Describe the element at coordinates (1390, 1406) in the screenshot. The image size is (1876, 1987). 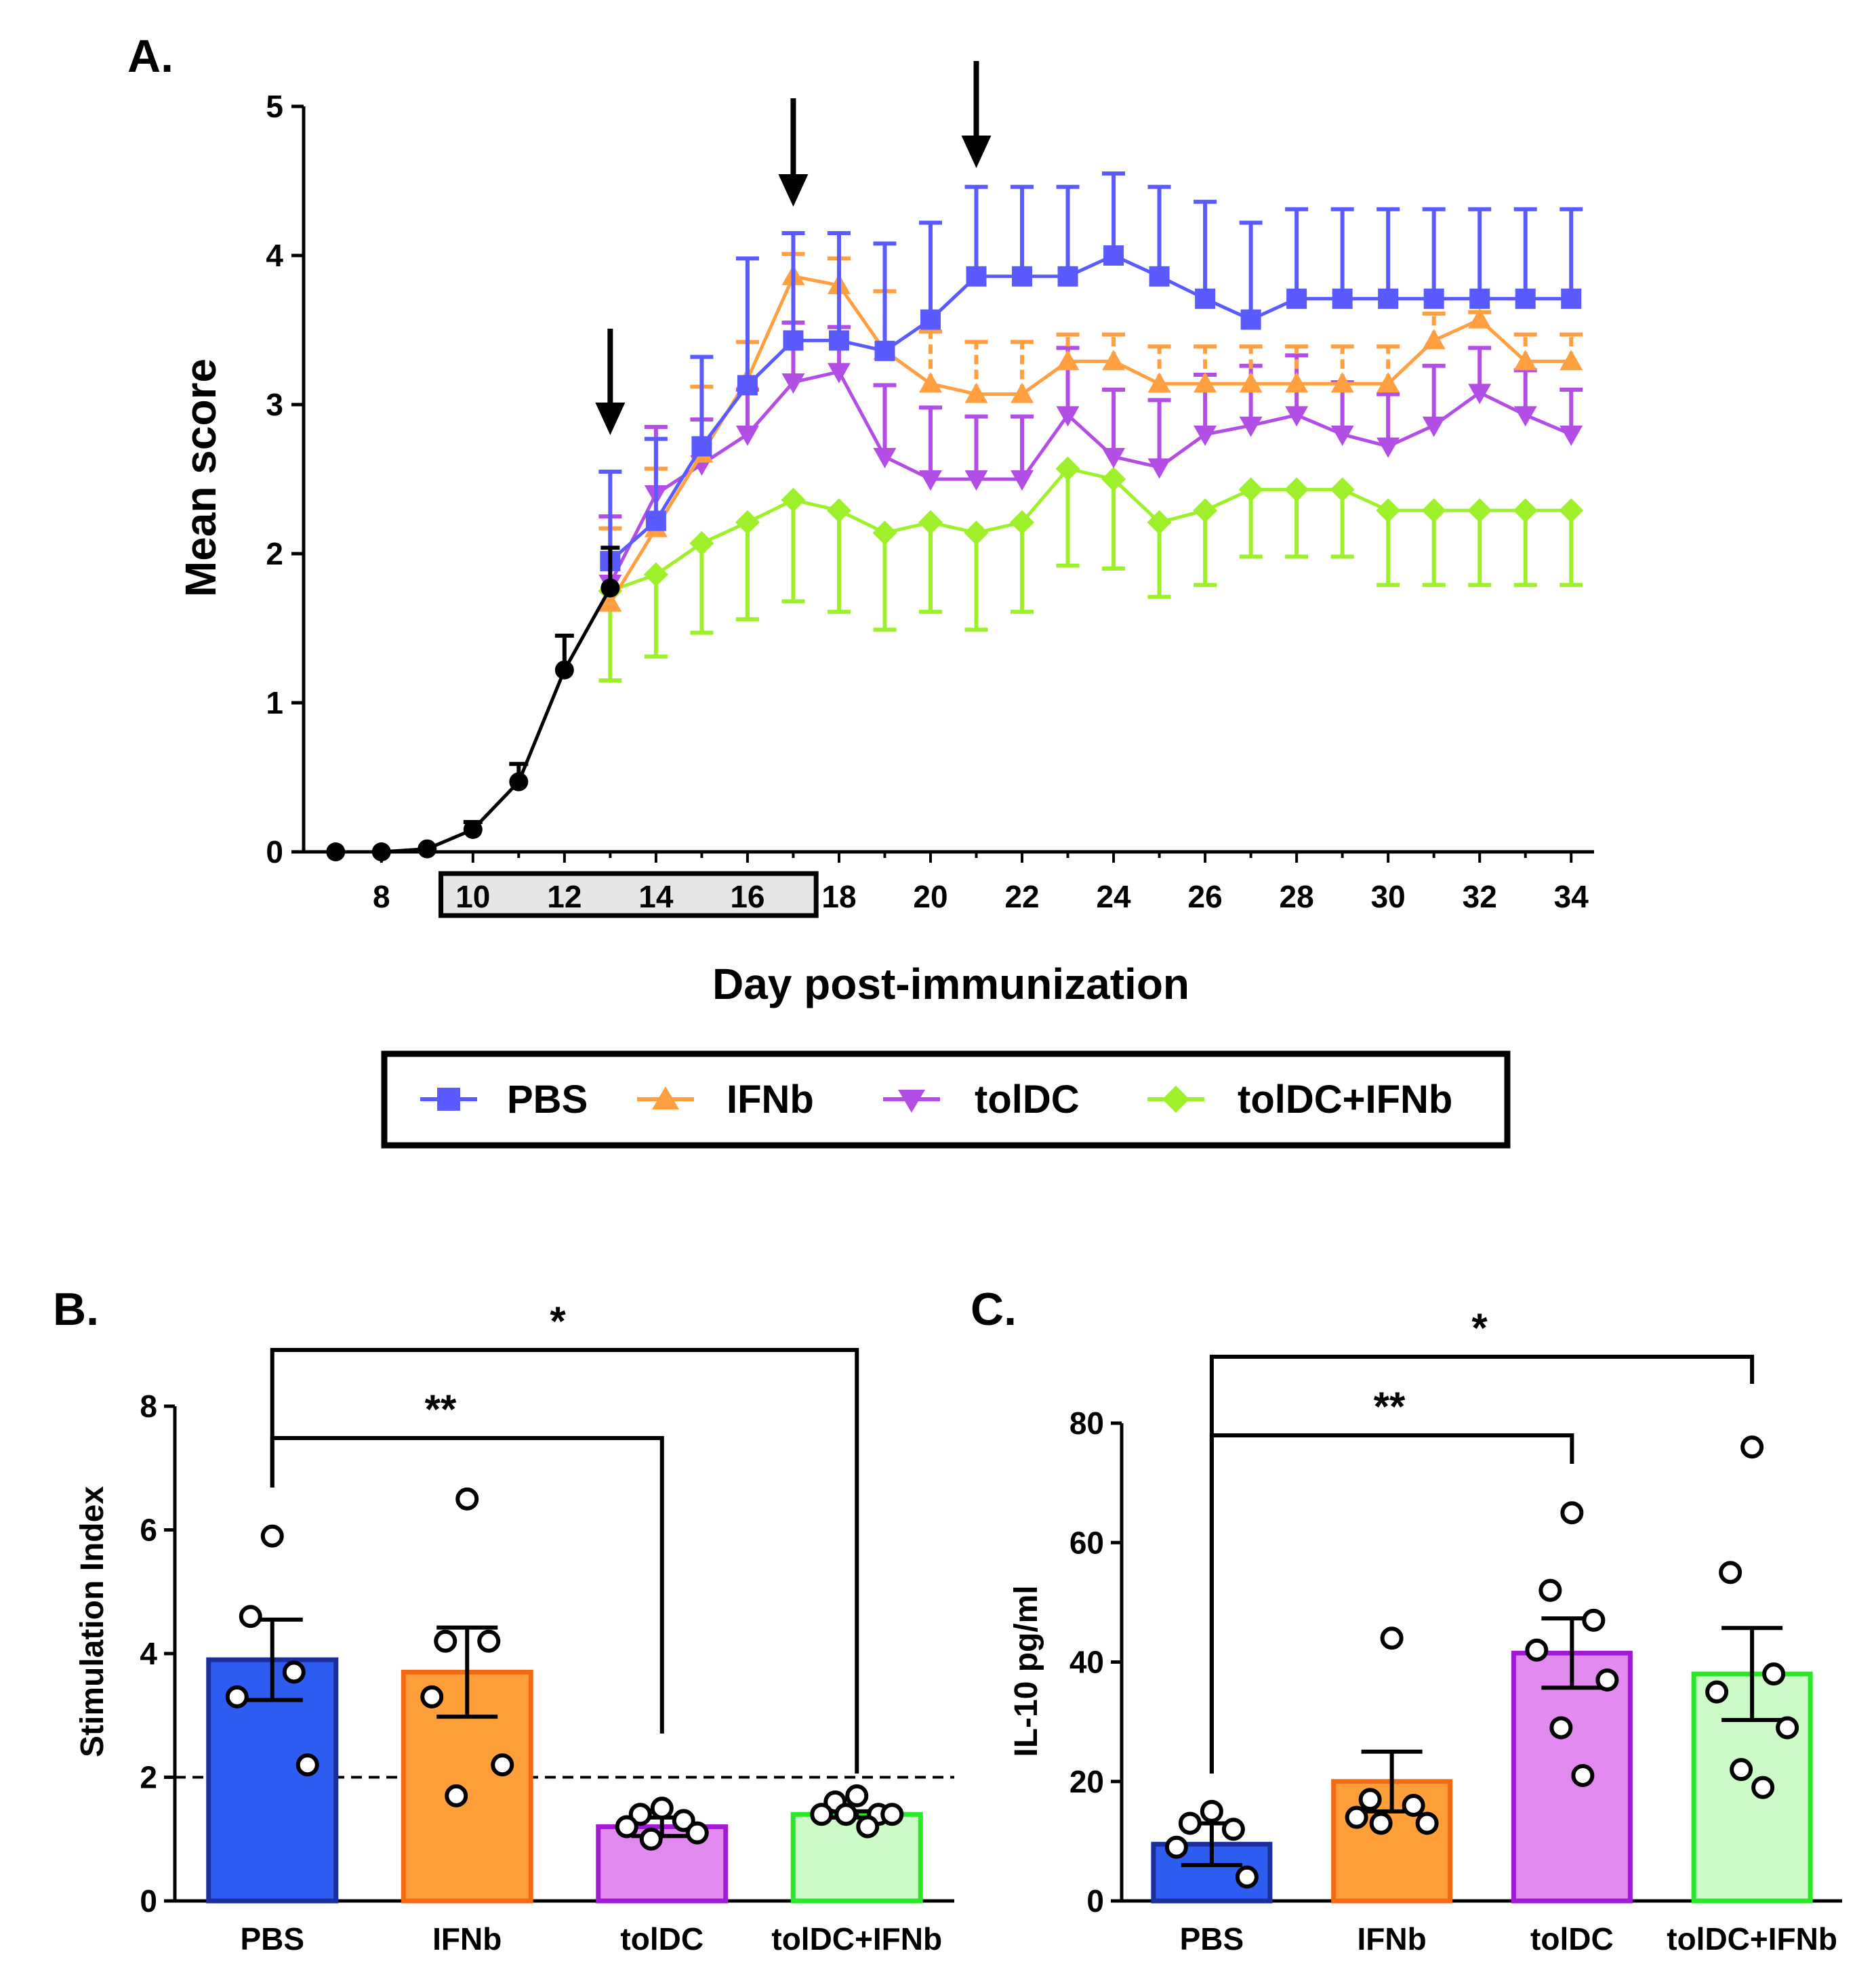
I see `significance-label: **` at that location.